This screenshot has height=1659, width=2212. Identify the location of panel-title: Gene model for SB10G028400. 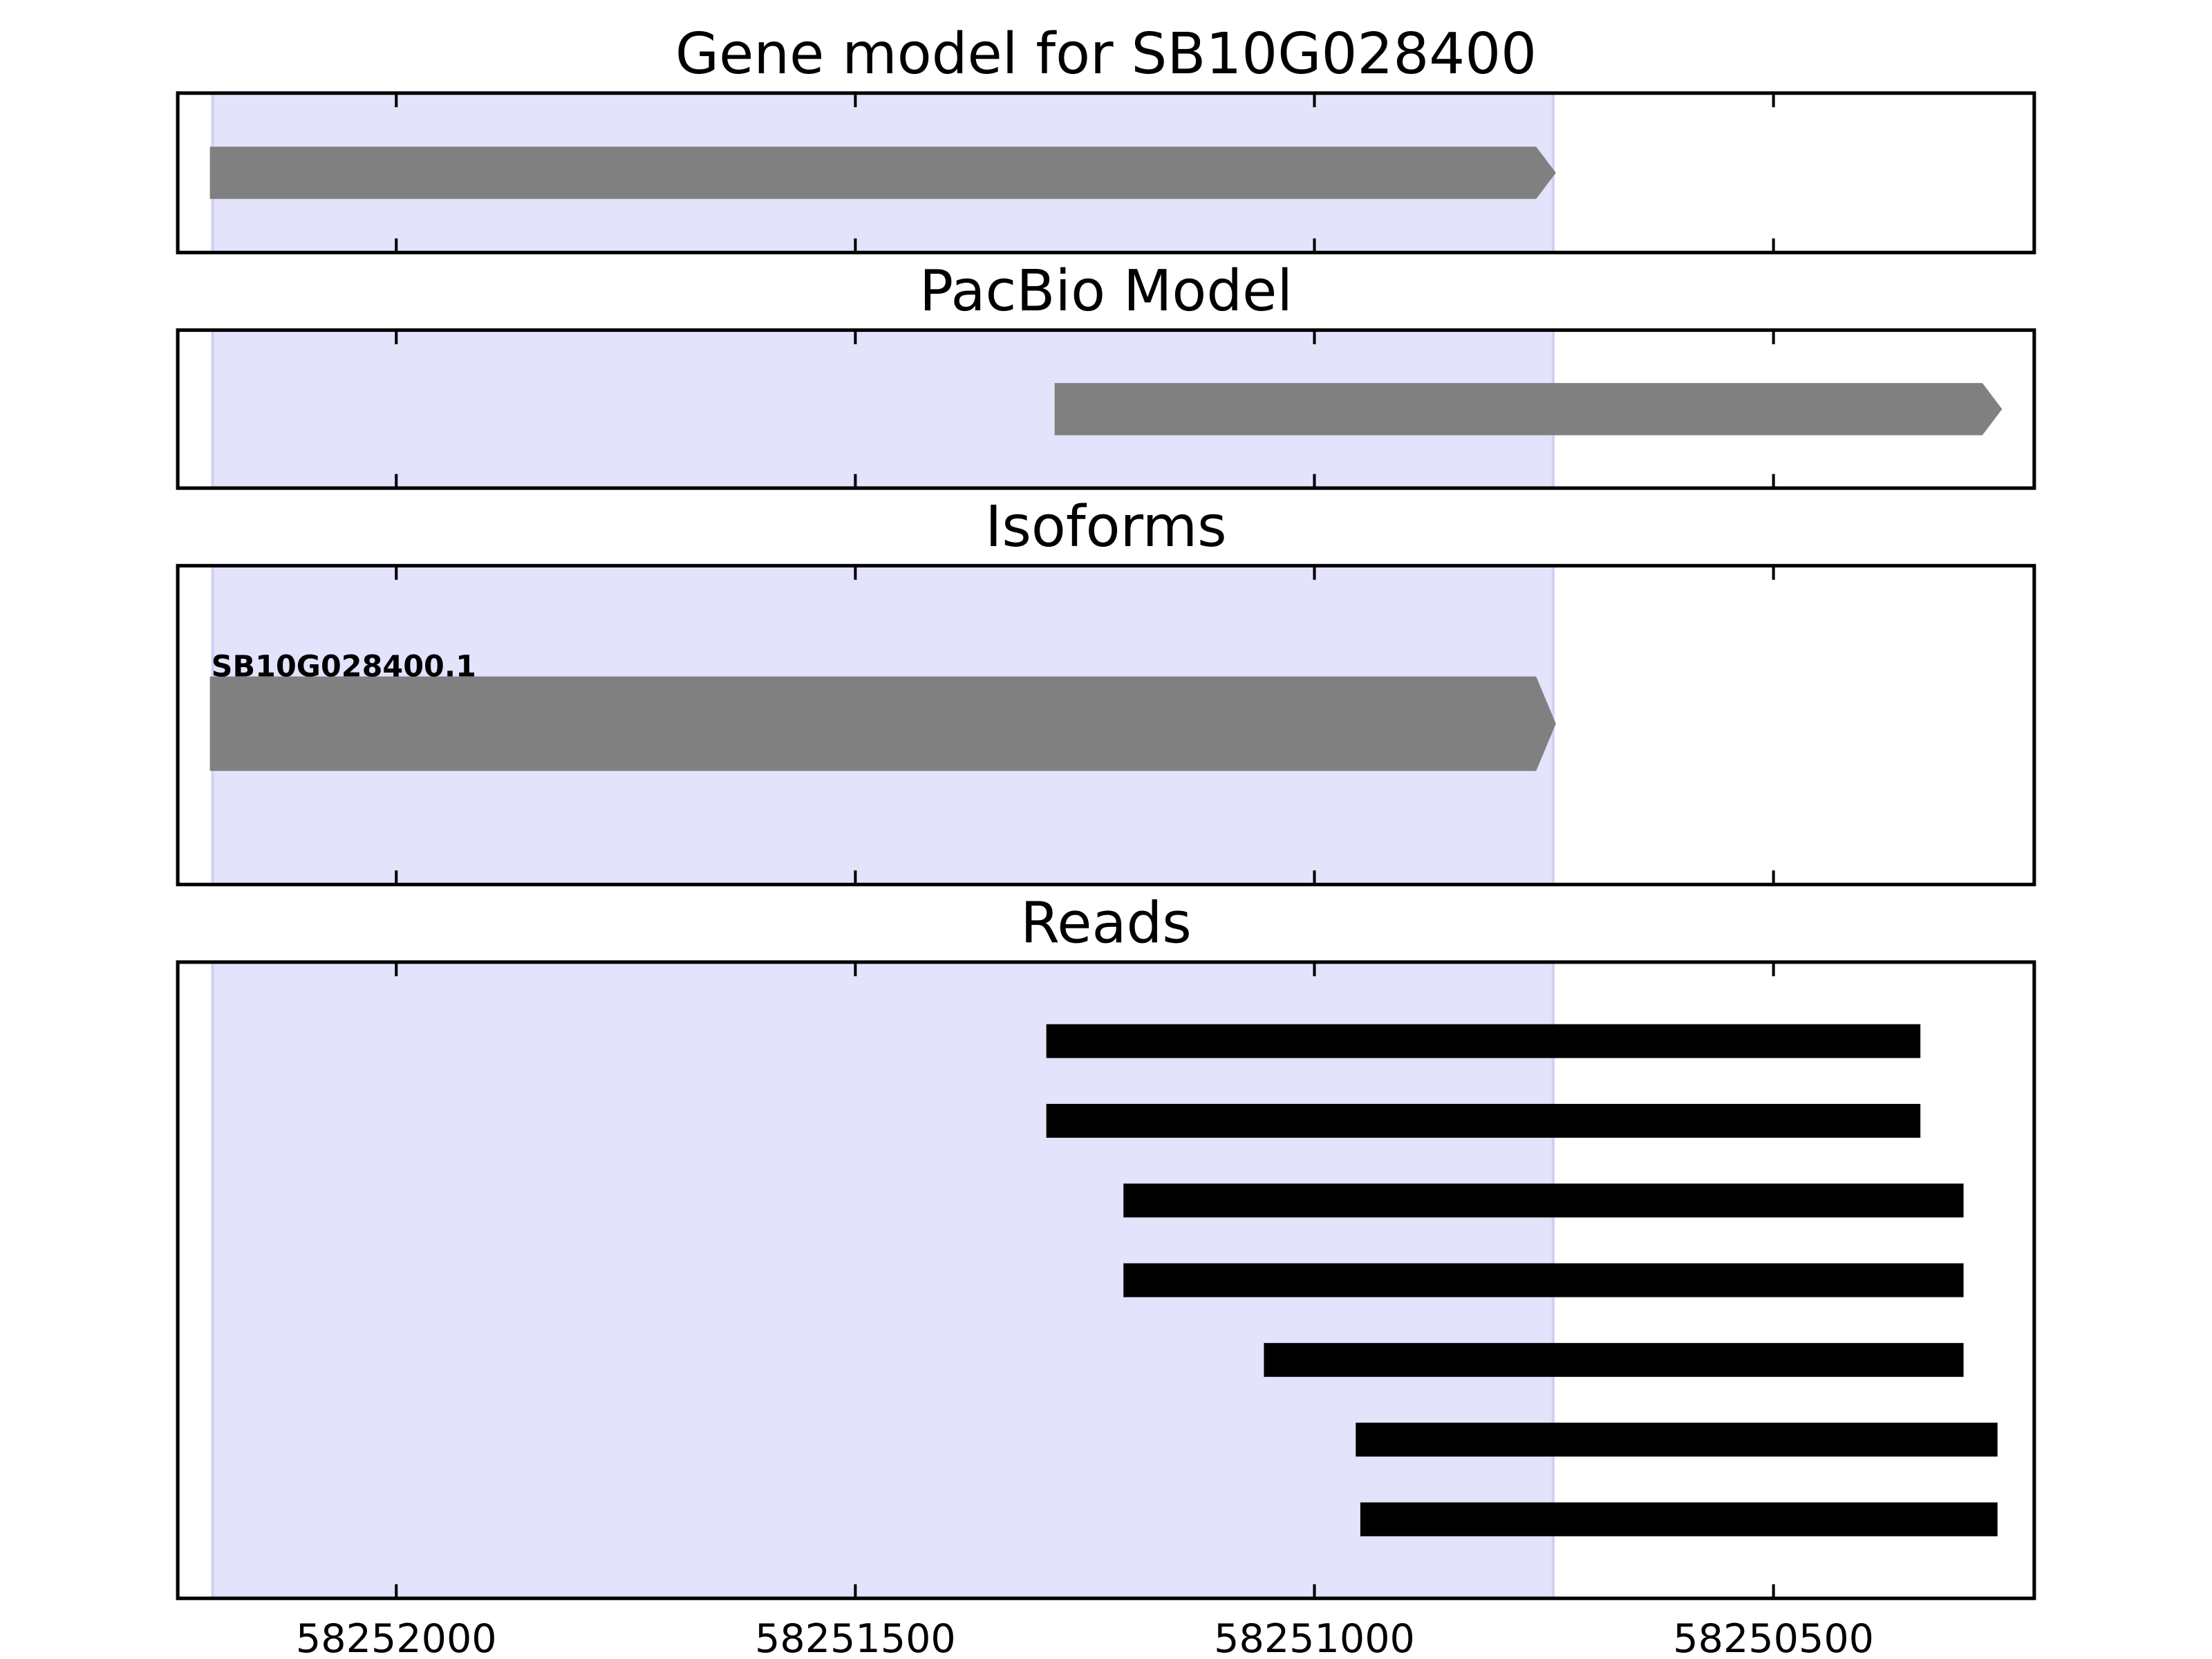
(1106, 54).